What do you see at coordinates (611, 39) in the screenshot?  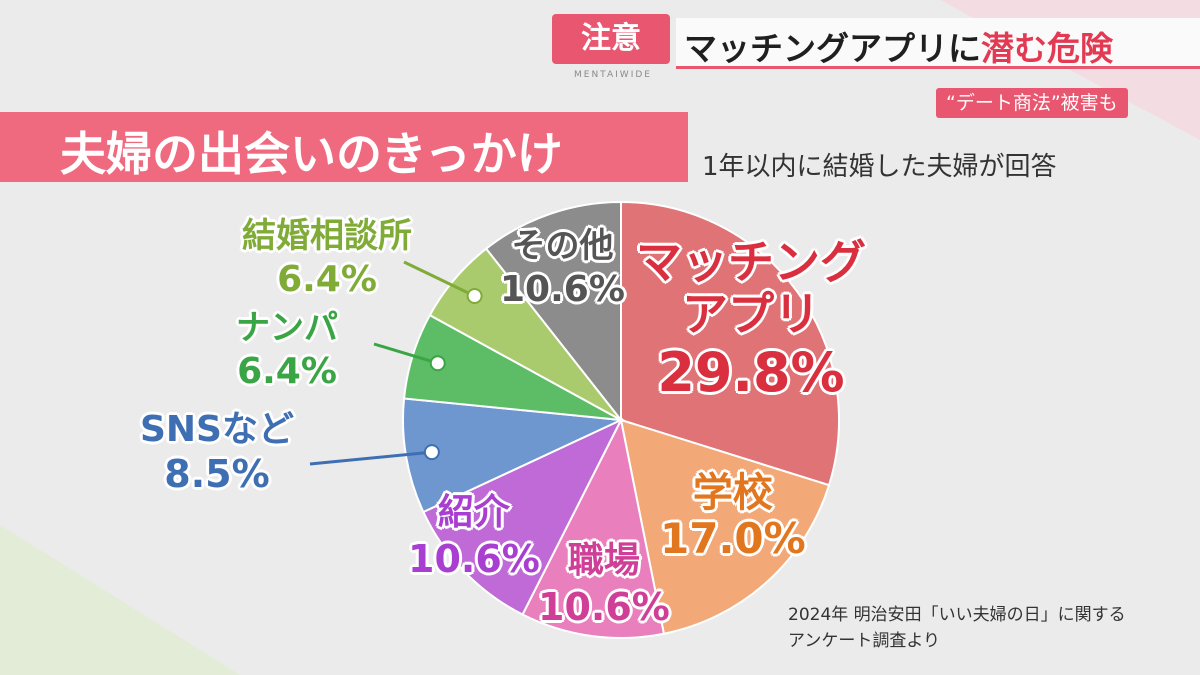 I see `header-tag: 注意` at bounding box center [611, 39].